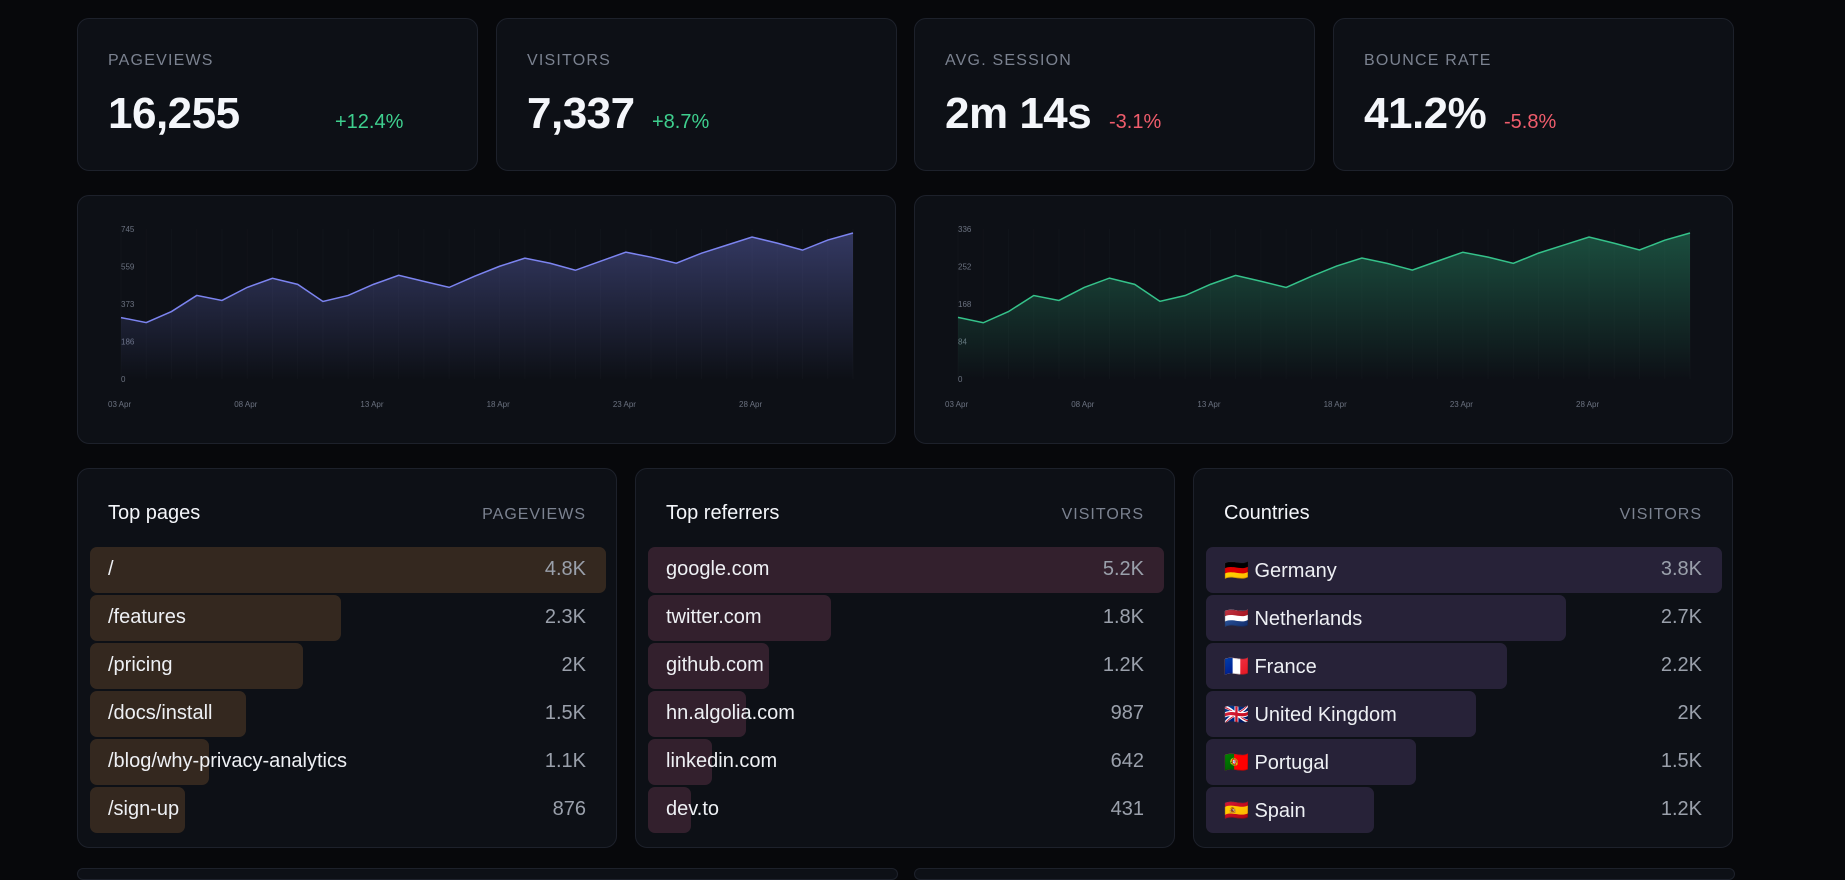 The height and width of the screenshot is (880, 1845). What do you see at coordinates (1463, 618) in the screenshot?
I see `list-item: 🇳🇱 Netherlands 2.7K` at bounding box center [1463, 618].